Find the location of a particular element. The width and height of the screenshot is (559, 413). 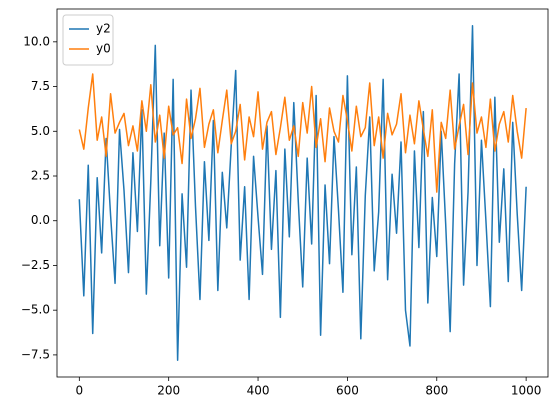

legend-box is located at coordinates (88, 40).